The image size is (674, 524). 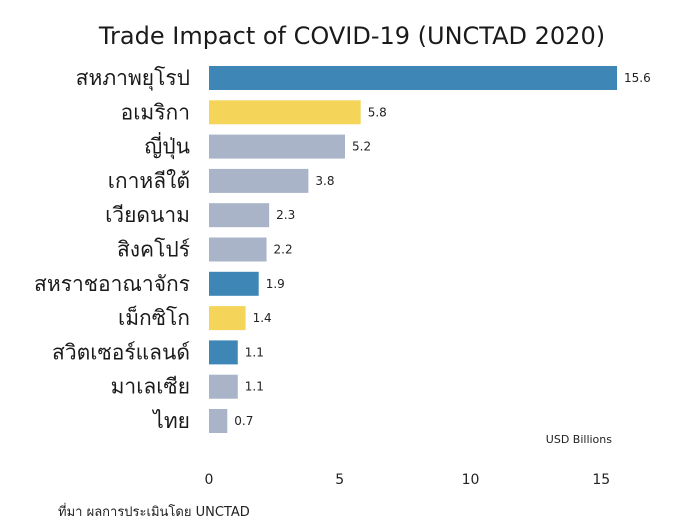 What do you see at coordinates (377, 112) in the screenshot?
I see `value-label-1: 5.8` at bounding box center [377, 112].